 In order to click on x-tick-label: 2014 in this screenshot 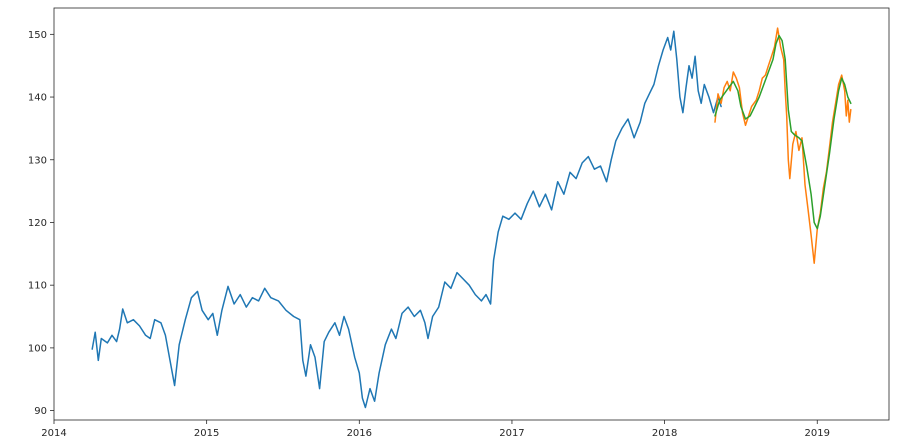, I will do `click(53, 433)`.